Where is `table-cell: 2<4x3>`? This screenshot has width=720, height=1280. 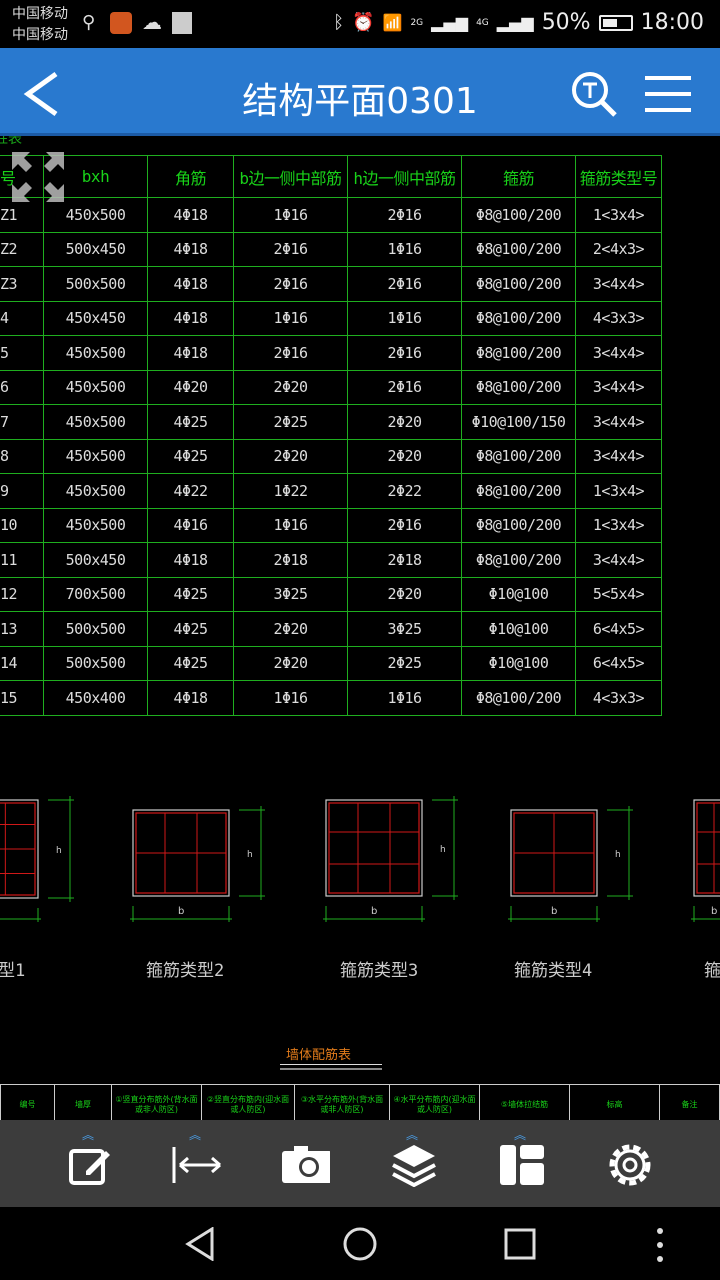 table-cell: 2<4x3> is located at coordinates (618, 249).